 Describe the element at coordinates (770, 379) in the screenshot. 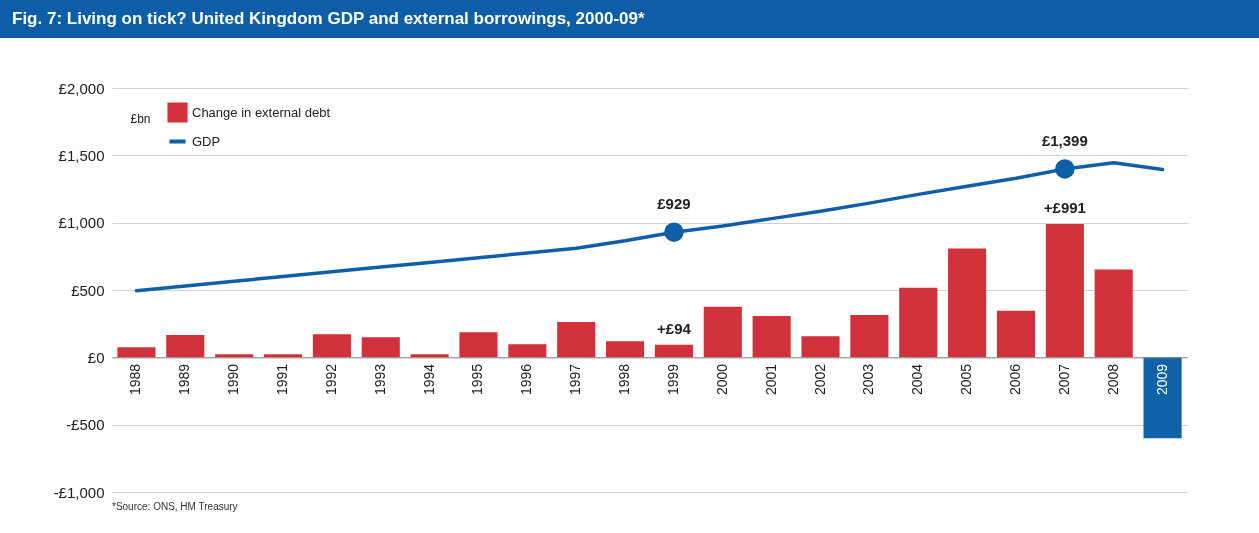

I see `x-tick-label: 2001` at that location.